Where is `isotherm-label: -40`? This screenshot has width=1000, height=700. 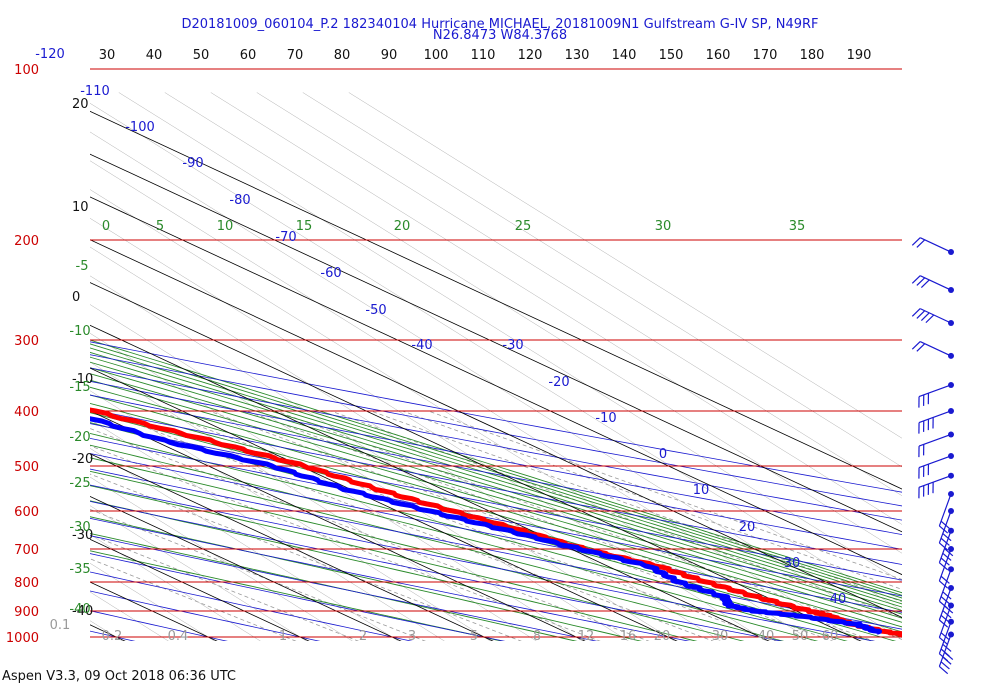 isotherm-label: -40 is located at coordinates (82, 611).